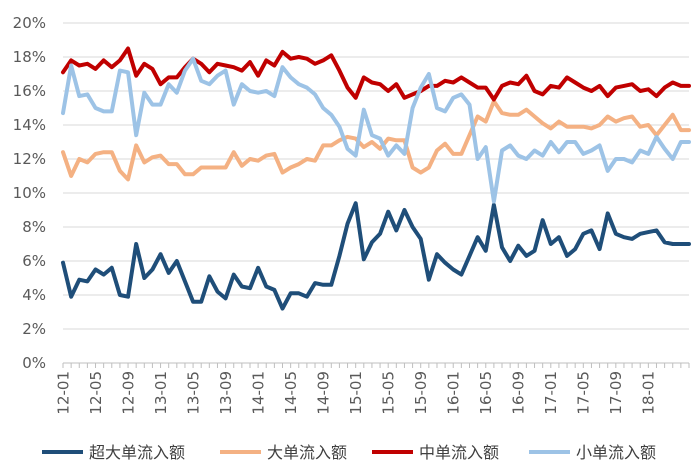 The height and width of the screenshot is (474, 699). Describe the element at coordinates (616, 452) in the screenshot. I see `legend-label: 小单流入额` at that location.